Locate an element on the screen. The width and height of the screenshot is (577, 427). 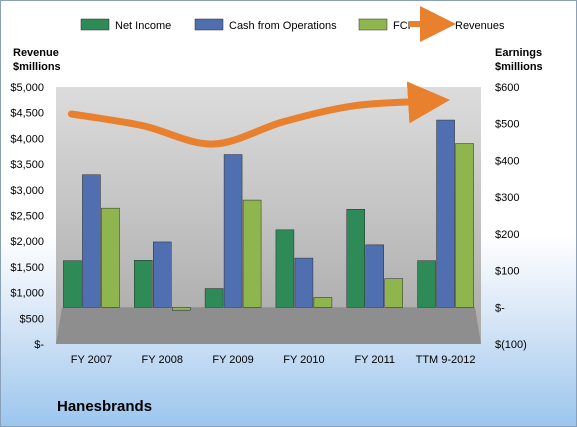
left-tick-label: $3,000 is located at coordinates (27, 191).